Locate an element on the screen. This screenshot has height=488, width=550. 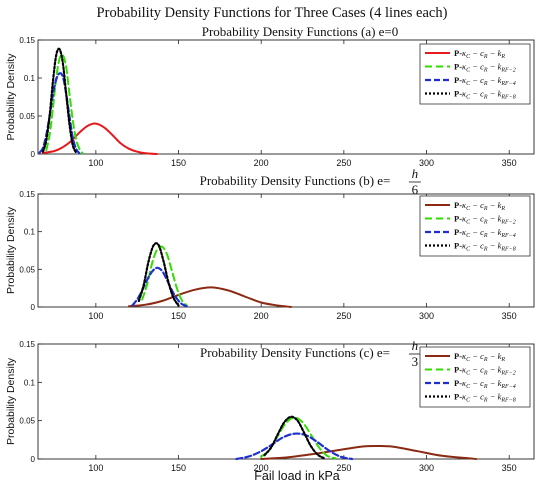
panel-title: Probability Density Functions (a) e=0 is located at coordinates (300, 31).